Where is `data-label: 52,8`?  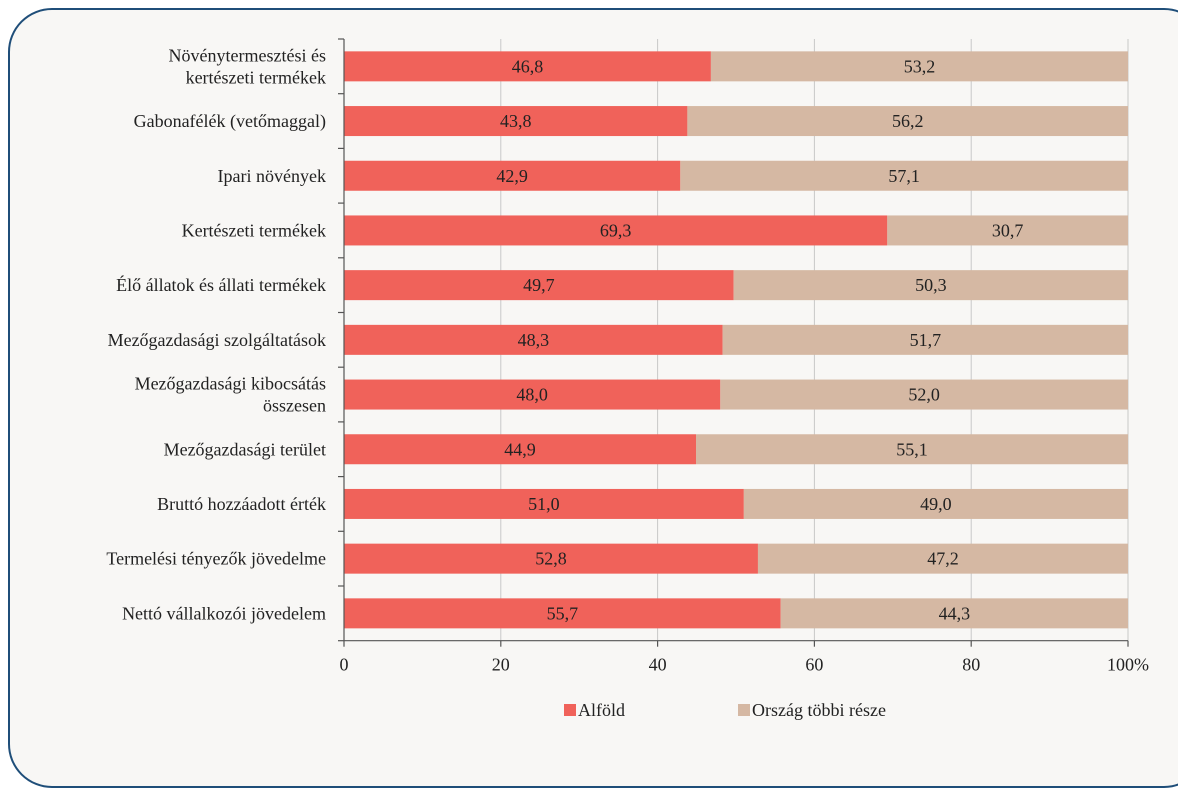
data-label: 52,8 is located at coordinates (551, 559).